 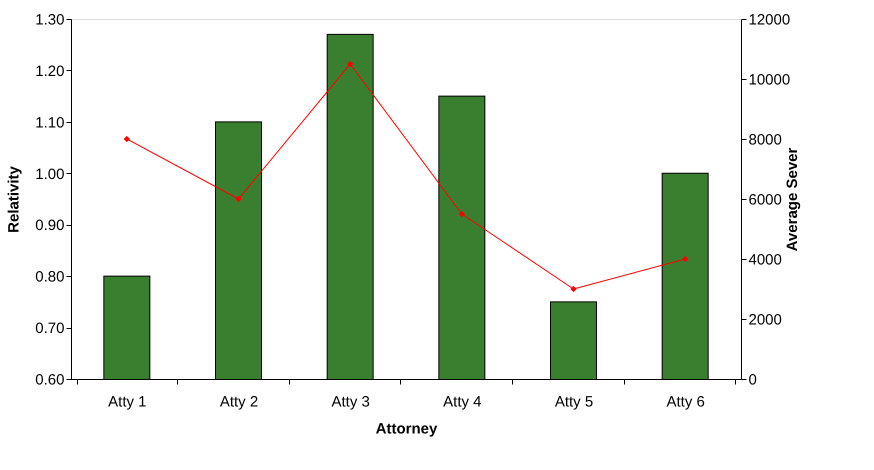 I want to click on y-tick-label: 1.30, so click(x=49, y=20).